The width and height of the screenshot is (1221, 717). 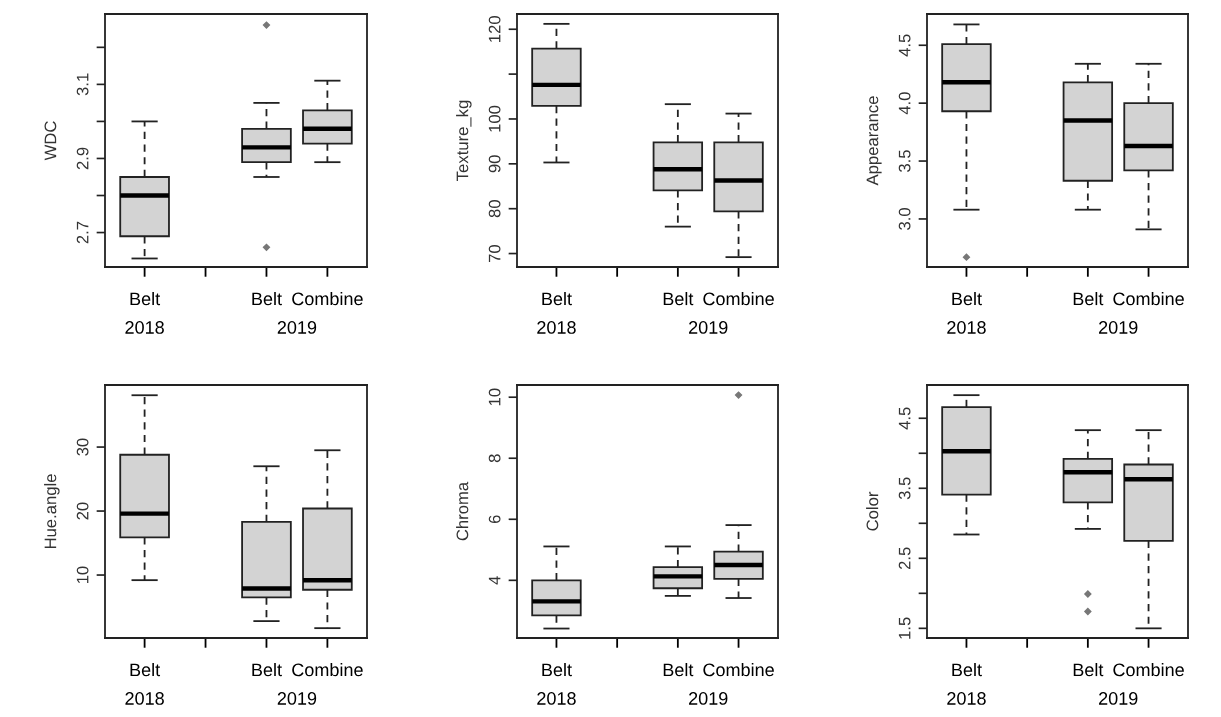 I want to click on y-axis-title: WDC, so click(x=50, y=141).